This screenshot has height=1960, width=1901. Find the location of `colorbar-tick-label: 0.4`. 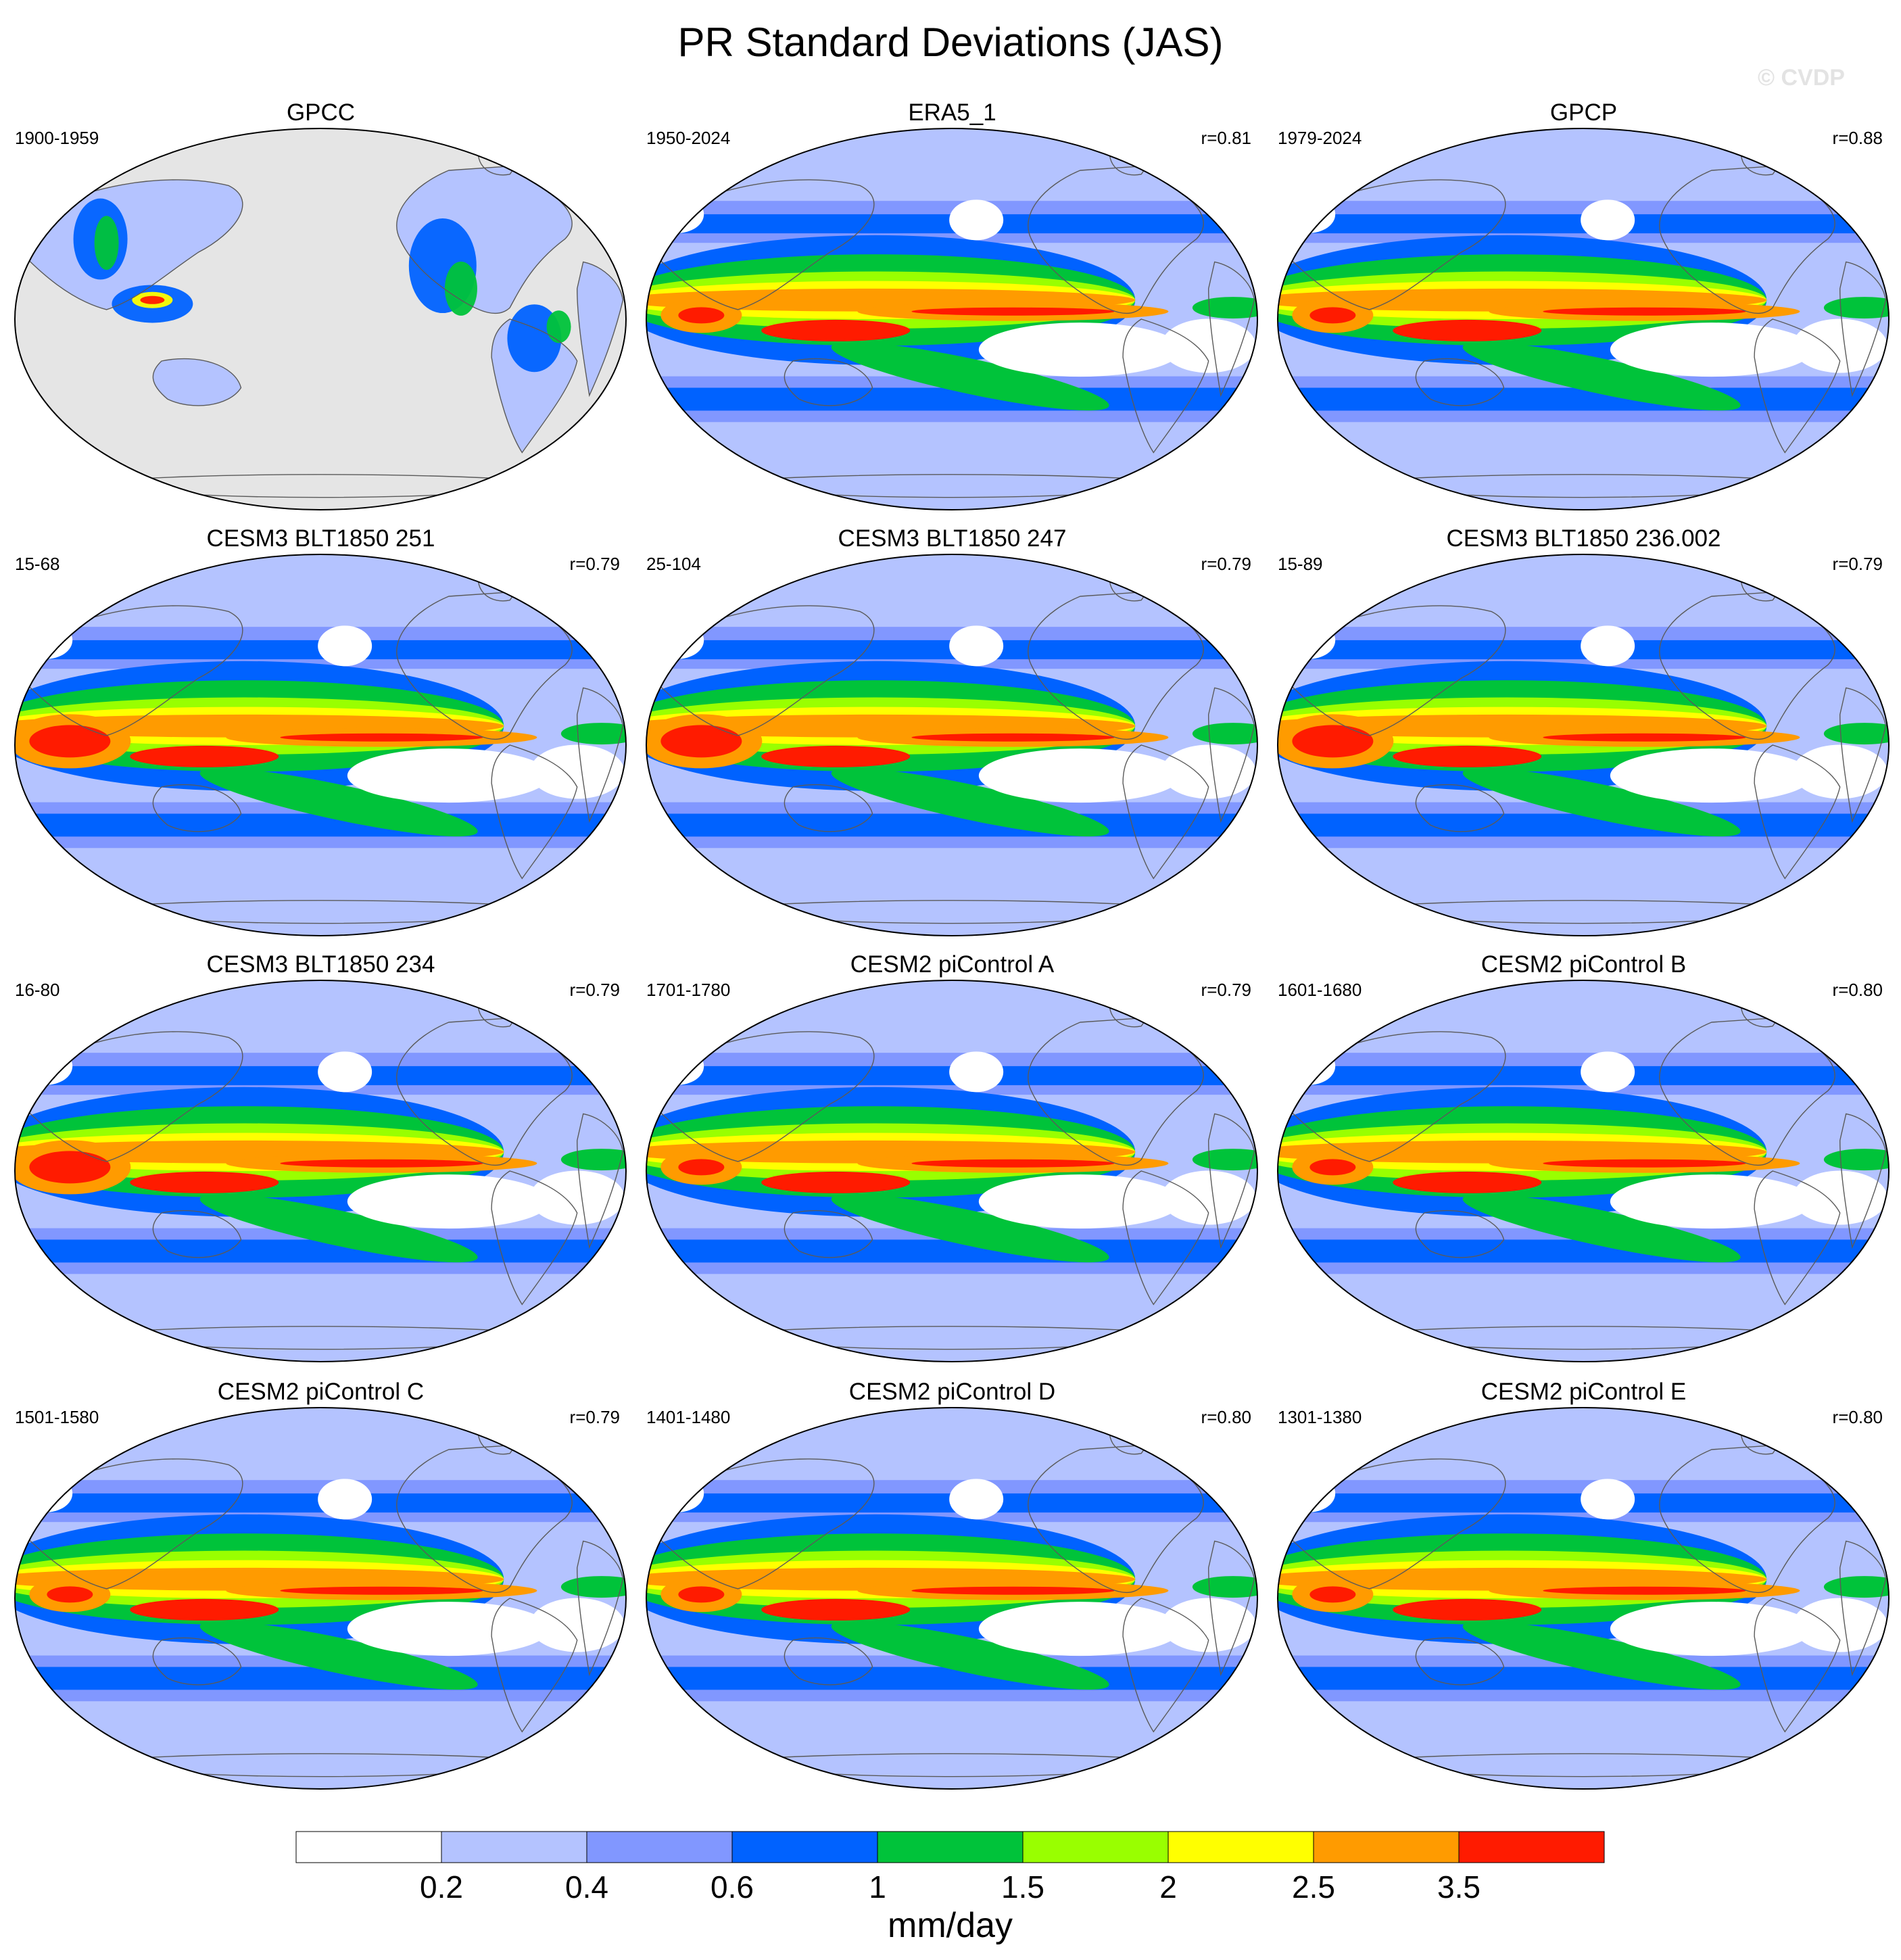

colorbar-tick-label: 0.4 is located at coordinates (586, 1887).